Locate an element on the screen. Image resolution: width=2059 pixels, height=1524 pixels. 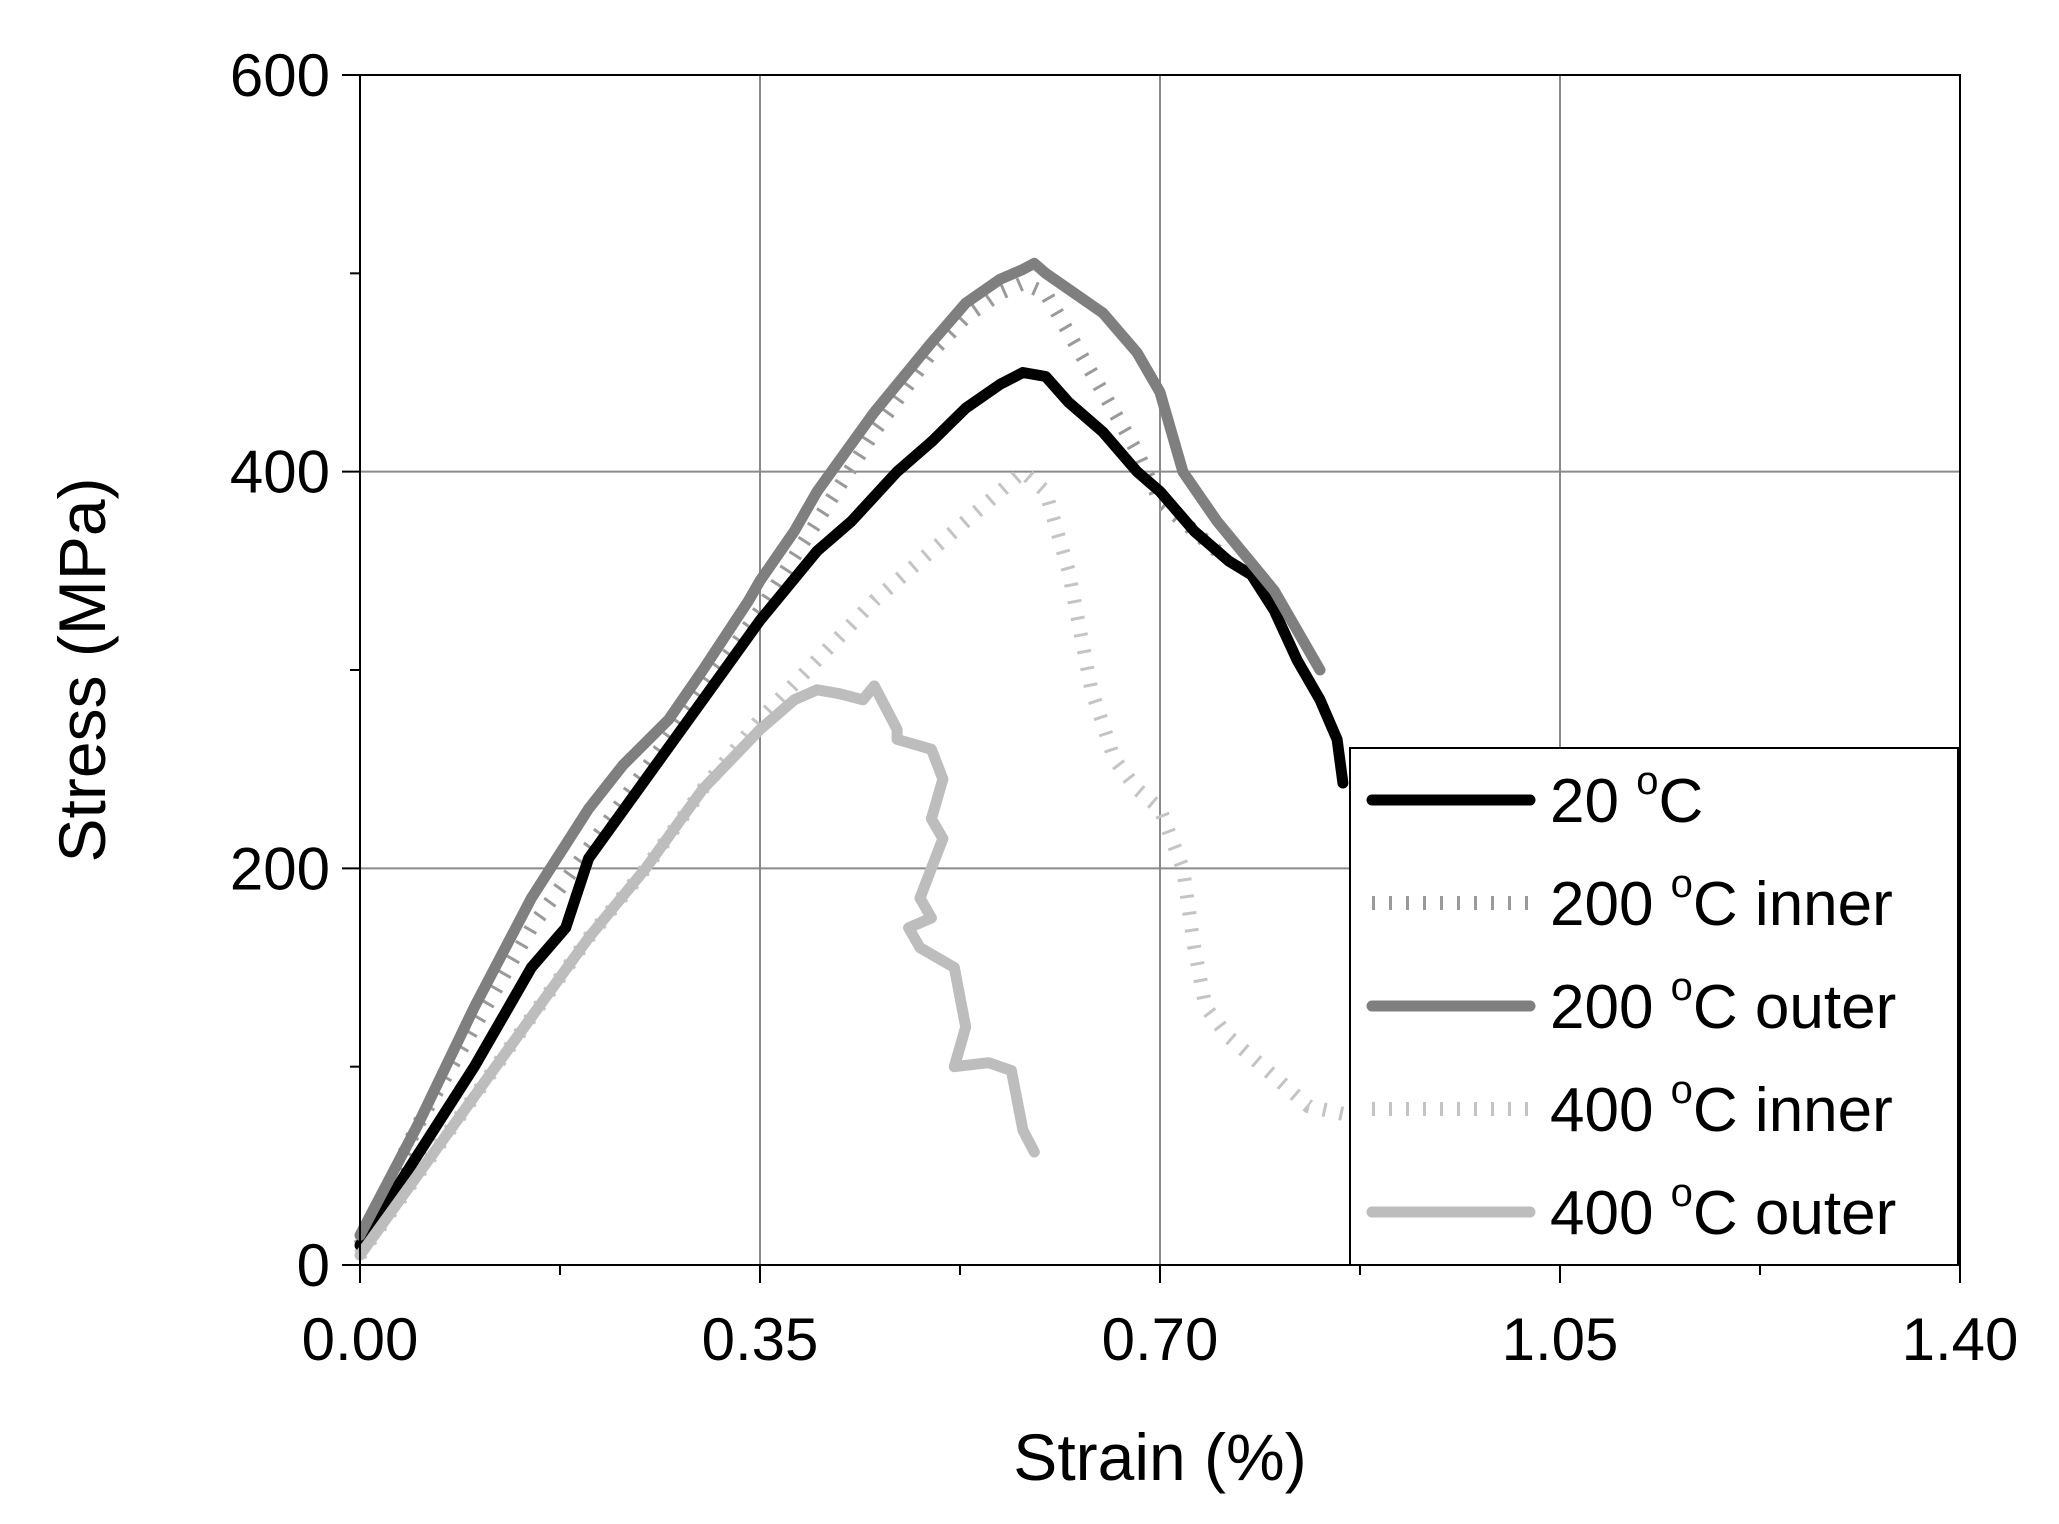
y-tick-label: 0 is located at coordinates (313, 1265).